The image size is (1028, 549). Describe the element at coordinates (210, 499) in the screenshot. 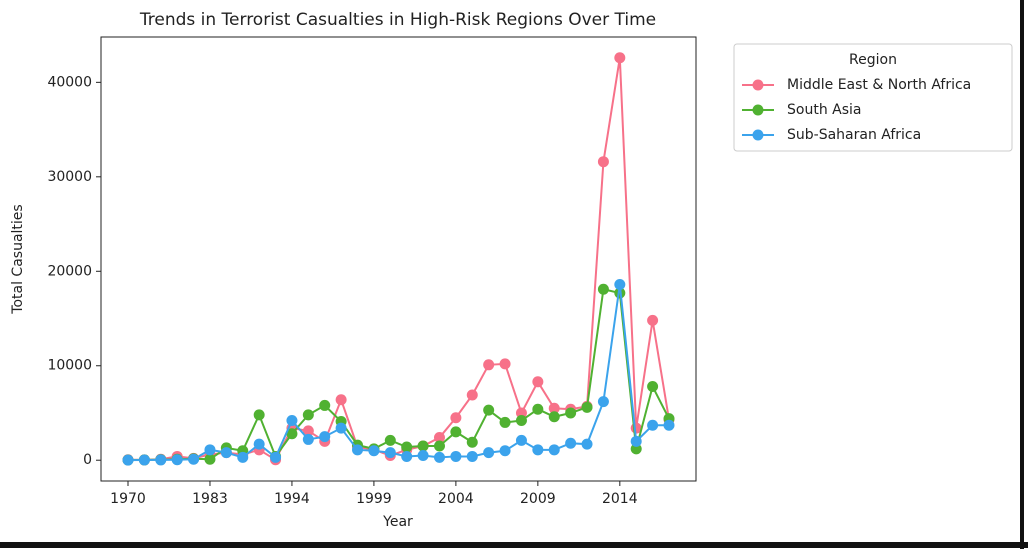

I see `x-tick-label: 1983` at that location.